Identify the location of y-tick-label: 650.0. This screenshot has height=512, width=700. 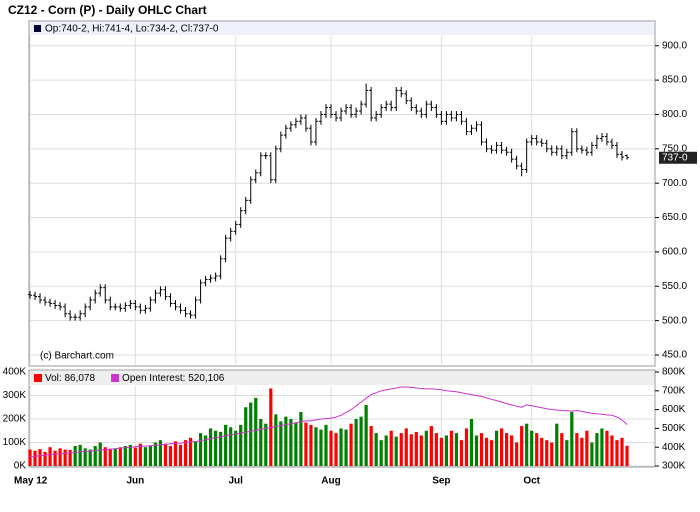
(674, 217).